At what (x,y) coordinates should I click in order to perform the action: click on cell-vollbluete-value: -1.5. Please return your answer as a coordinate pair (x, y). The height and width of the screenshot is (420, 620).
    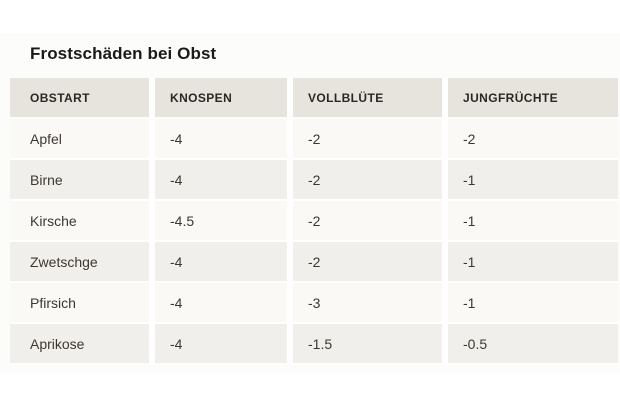
    Looking at the image, I should click on (370, 344).